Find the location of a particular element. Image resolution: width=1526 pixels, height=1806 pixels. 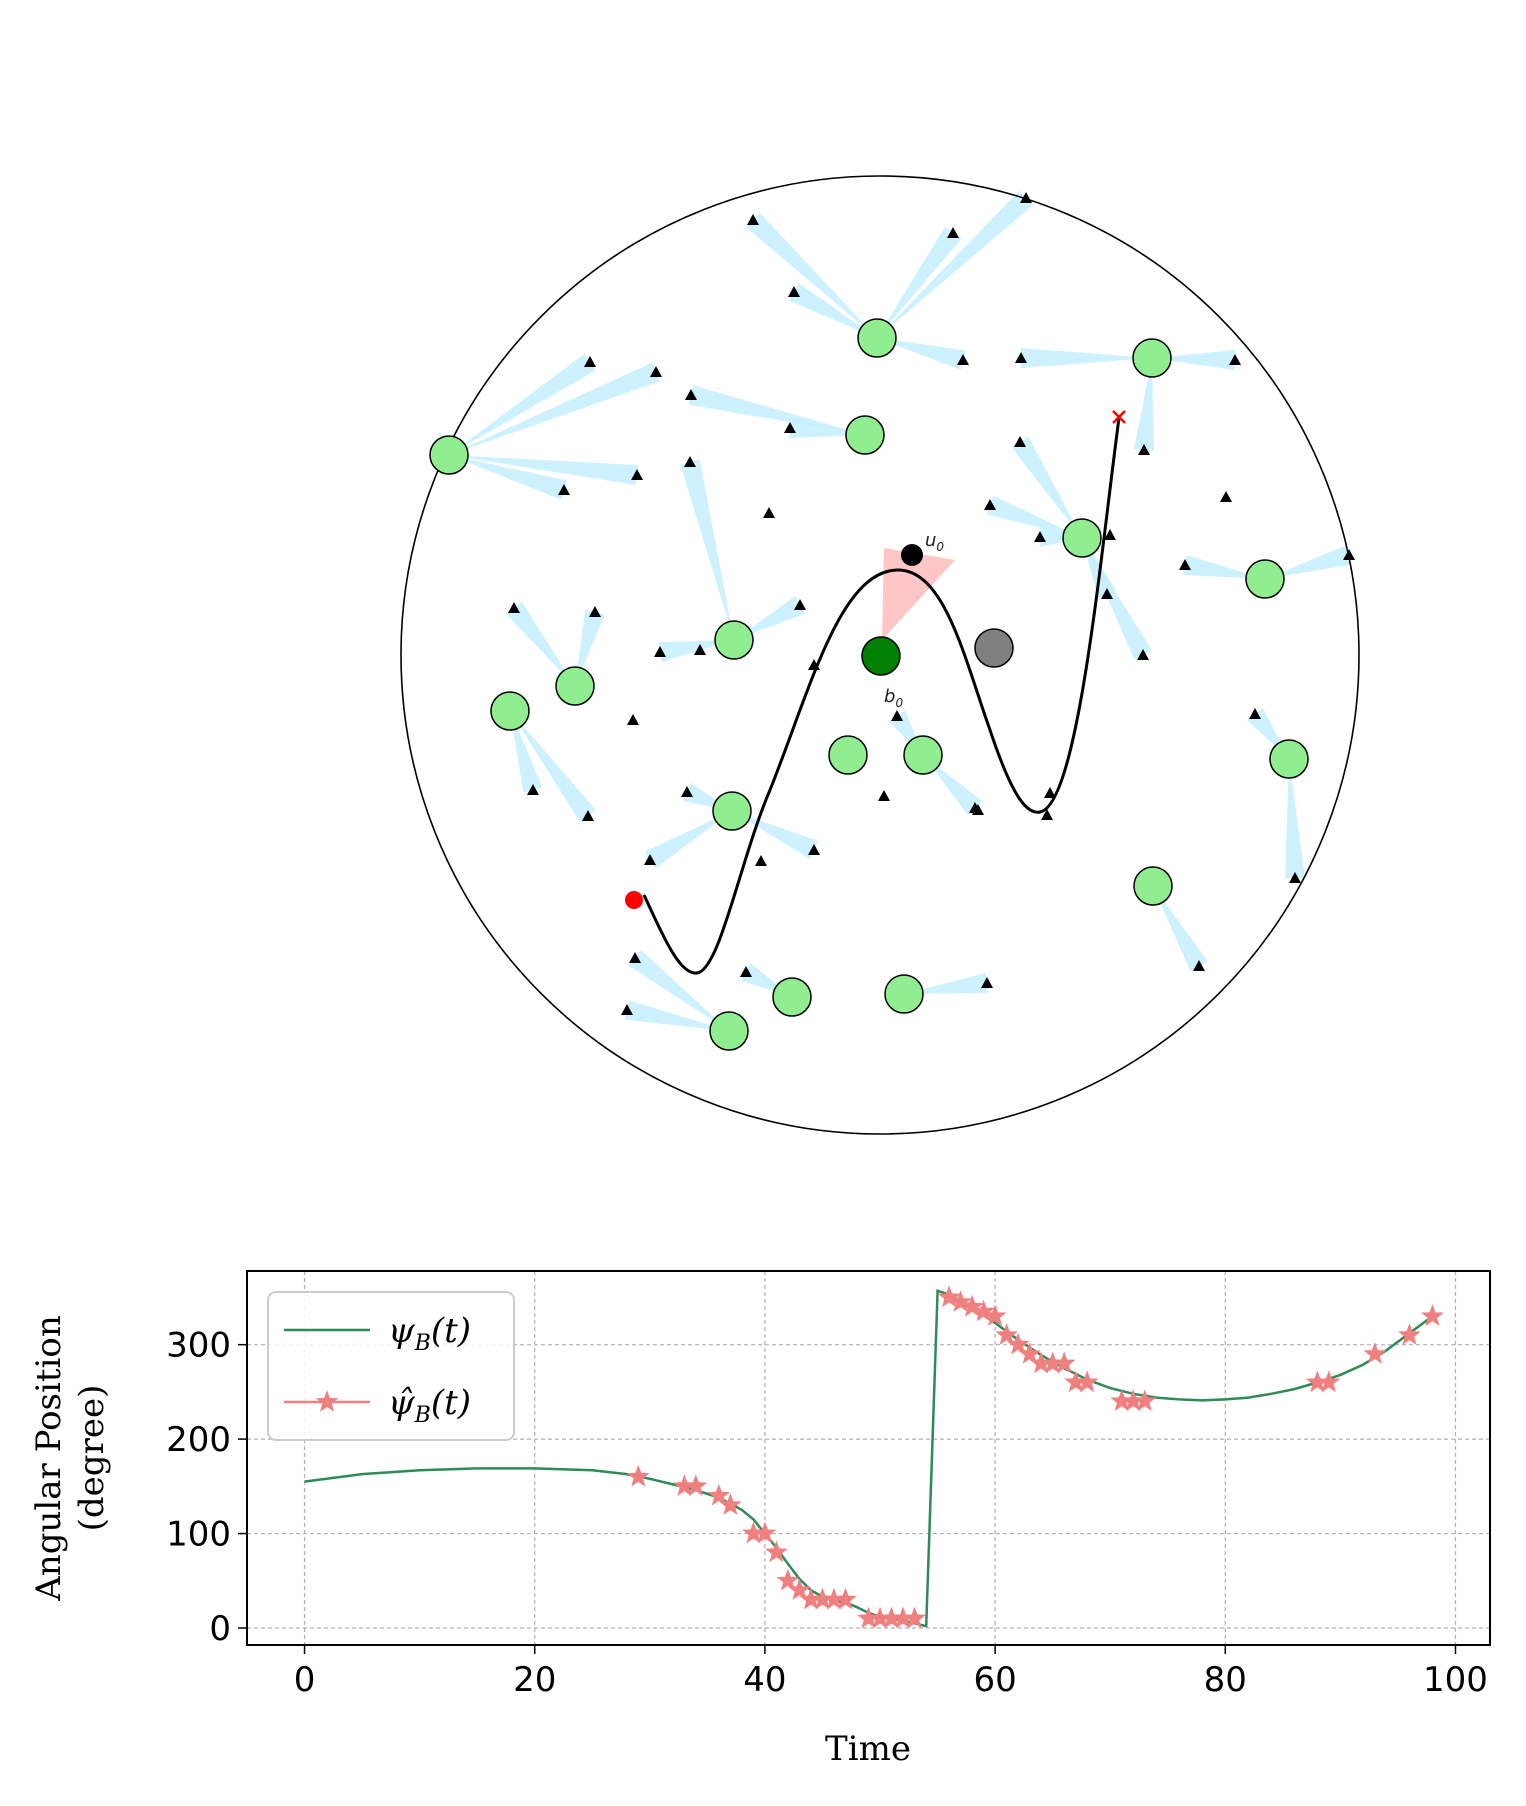

x-tick-label: 100 is located at coordinates (1455, 1680).